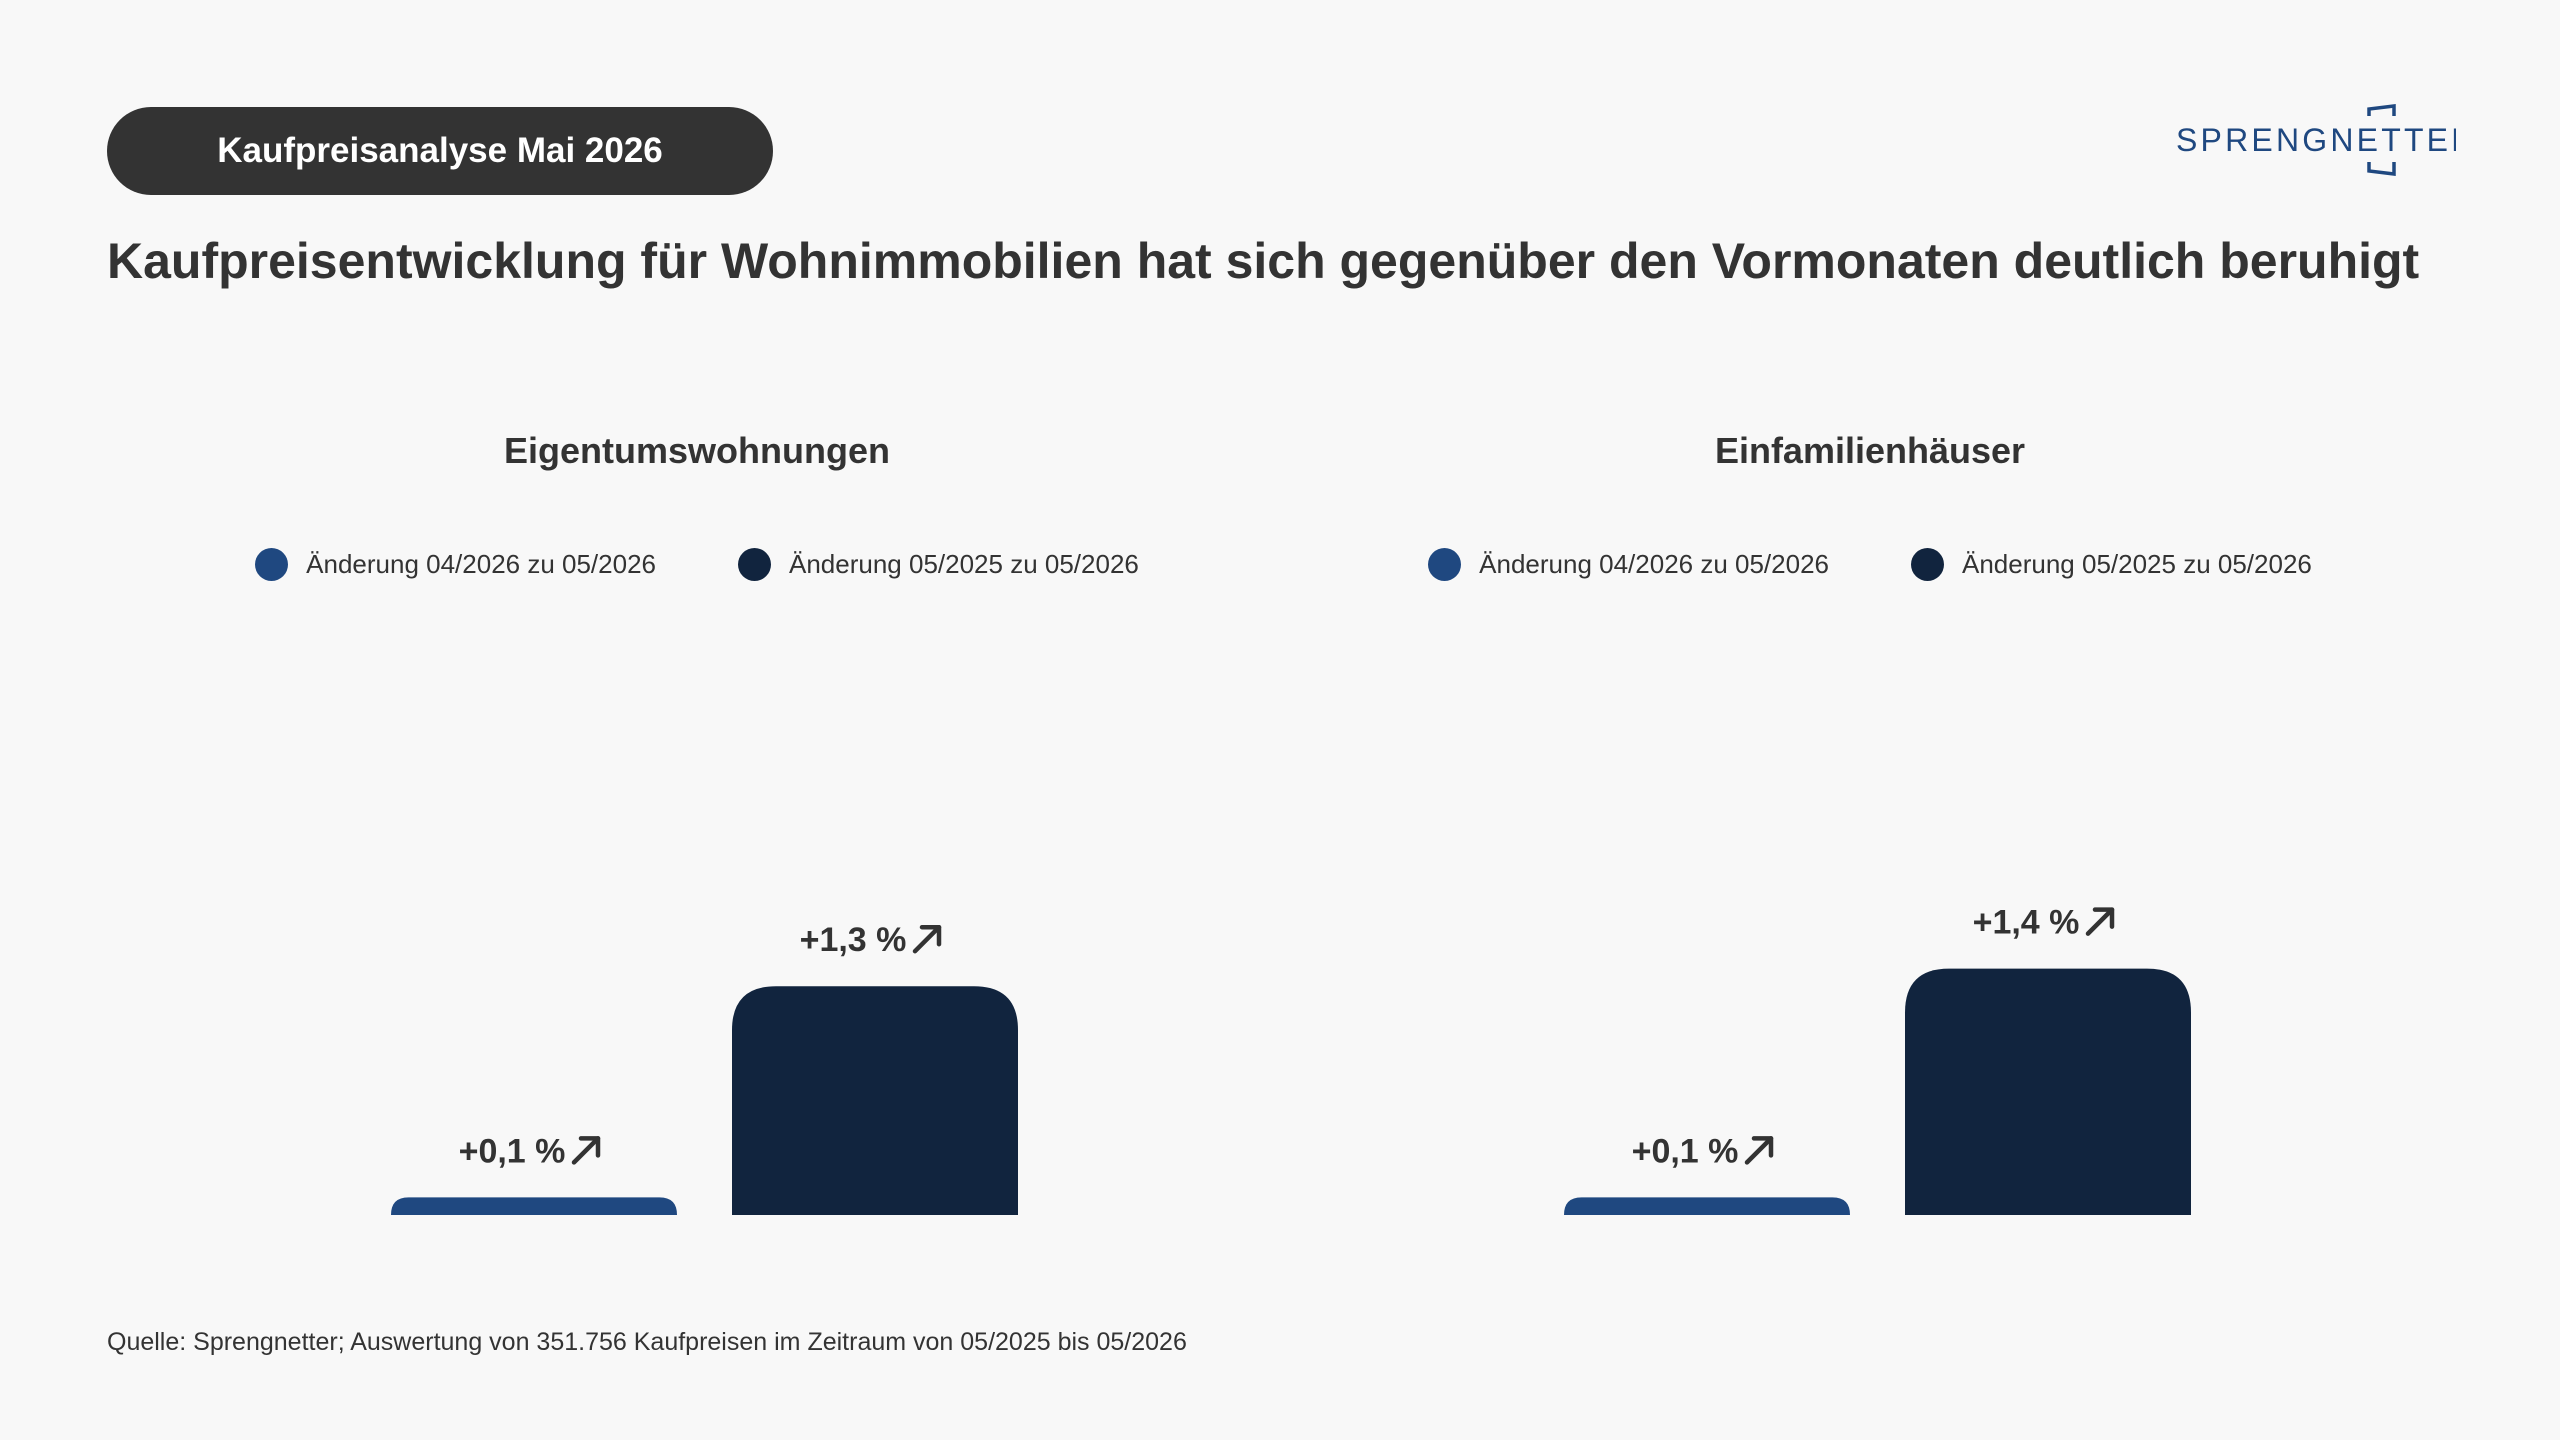 The width and height of the screenshot is (2560, 1440). What do you see at coordinates (1877, 1059) in the screenshot?
I see `chart-svg-einfamilienhaeuser: +0,1 % +1,4 %` at bounding box center [1877, 1059].